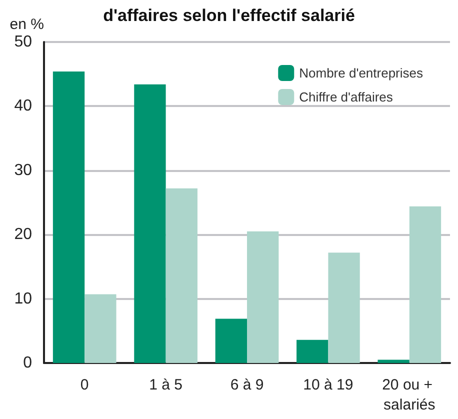 The width and height of the screenshot is (458, 419). Describe the element at coordinates (23, 235) in the screenshot. I see `y-tick-label: 20` at that location.